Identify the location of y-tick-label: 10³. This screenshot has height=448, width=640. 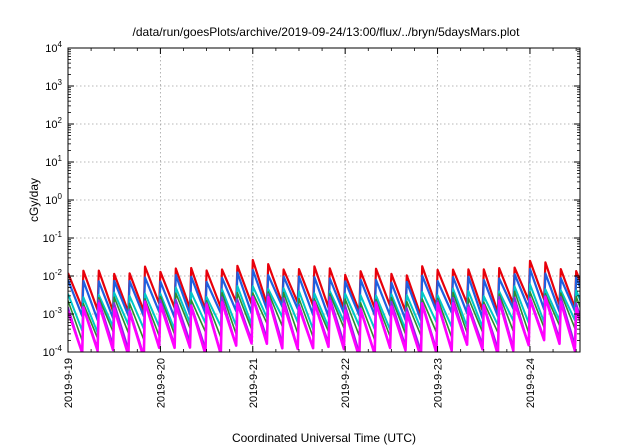
(53, 85).